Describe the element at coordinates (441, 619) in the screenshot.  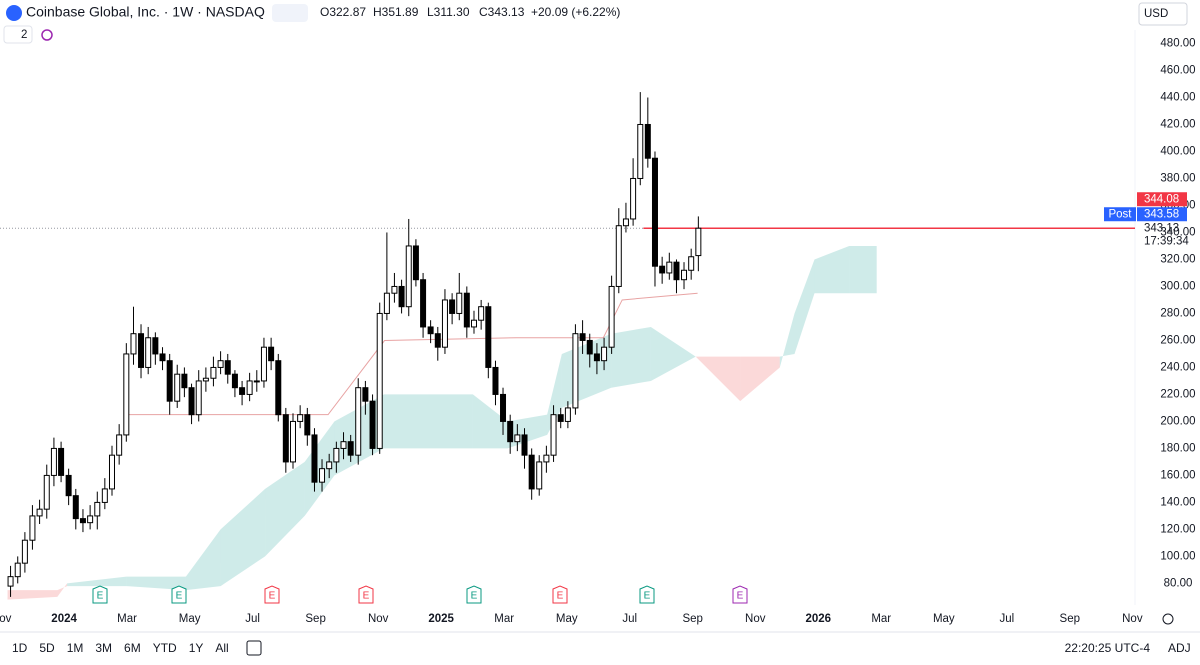
I see `x-tick-label: 2025` at that location.